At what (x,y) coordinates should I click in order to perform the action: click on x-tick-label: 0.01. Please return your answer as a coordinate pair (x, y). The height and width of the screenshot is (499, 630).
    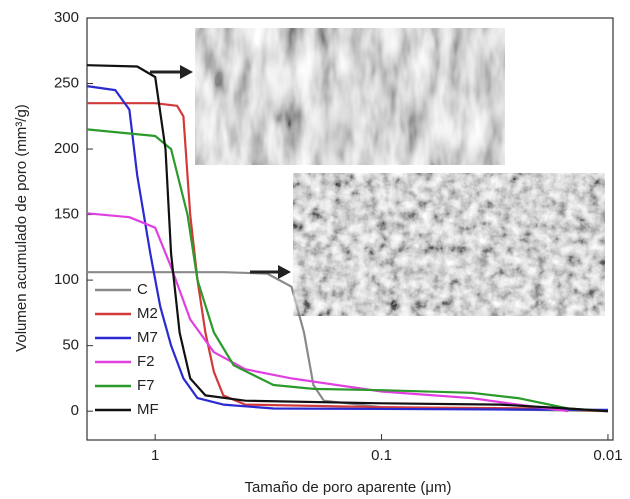
    Looking at the image, I should click on (607, 455).